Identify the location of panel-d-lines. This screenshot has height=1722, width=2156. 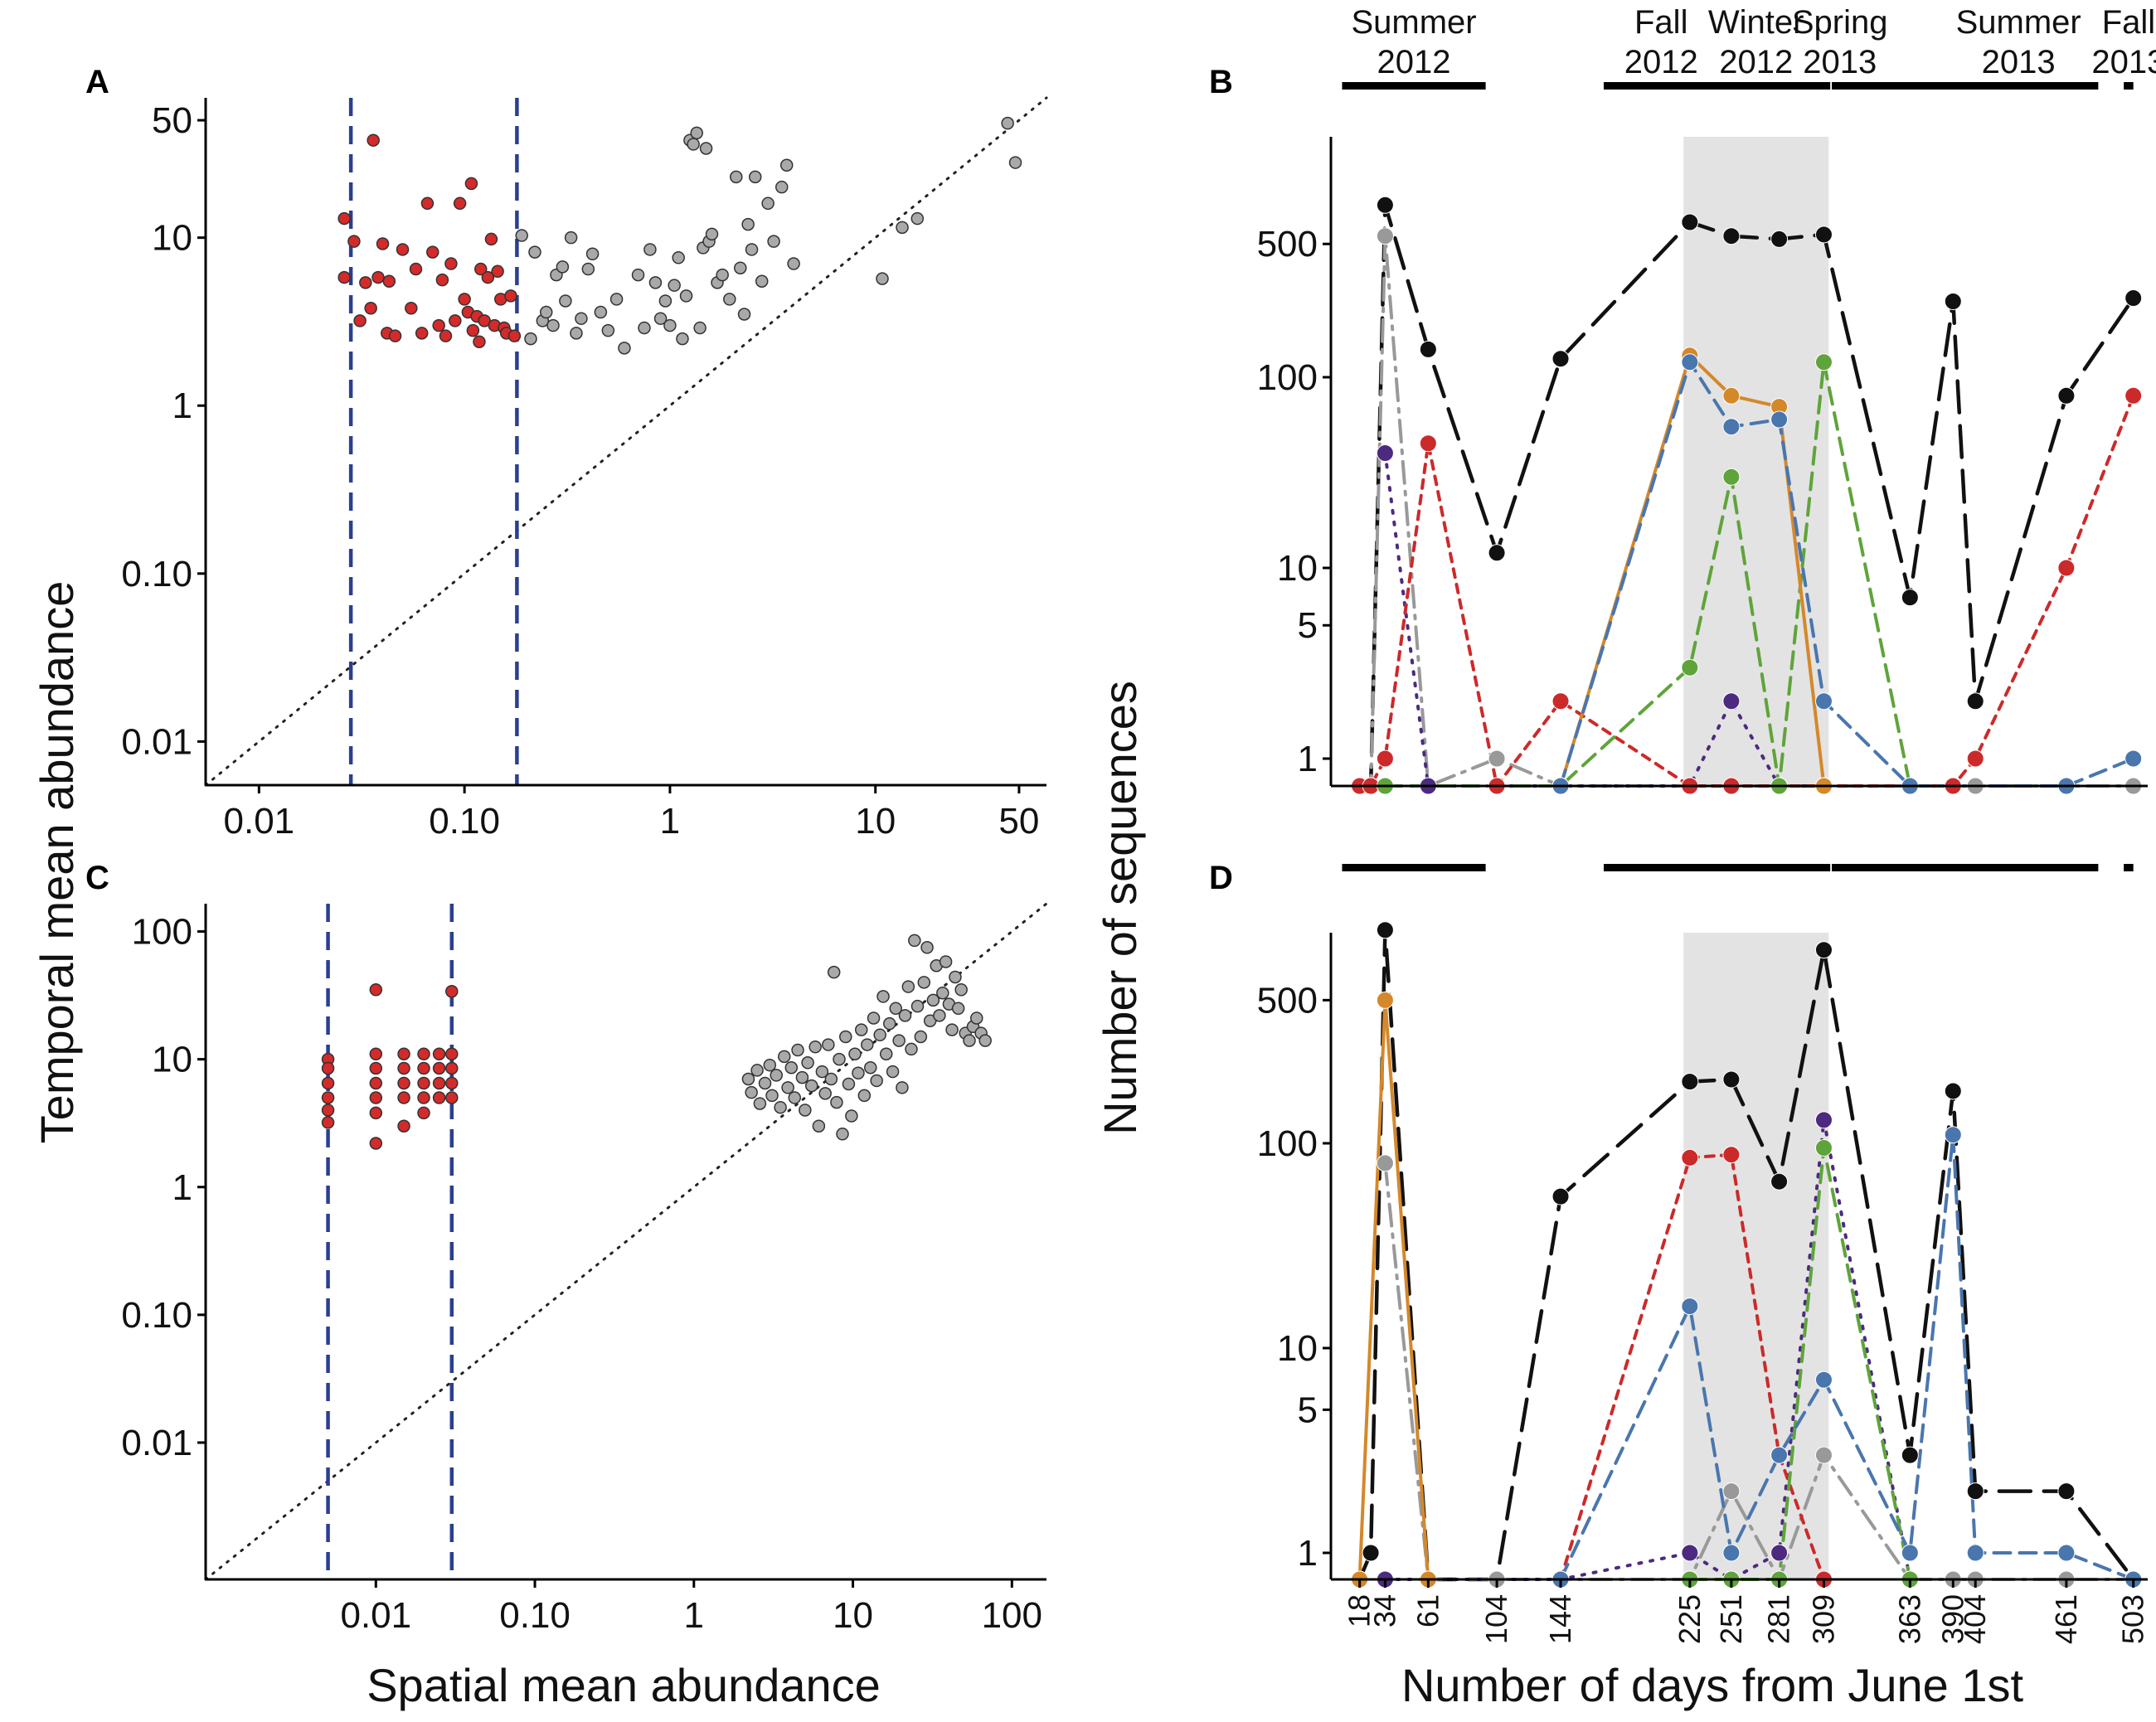
(1747, 1255).